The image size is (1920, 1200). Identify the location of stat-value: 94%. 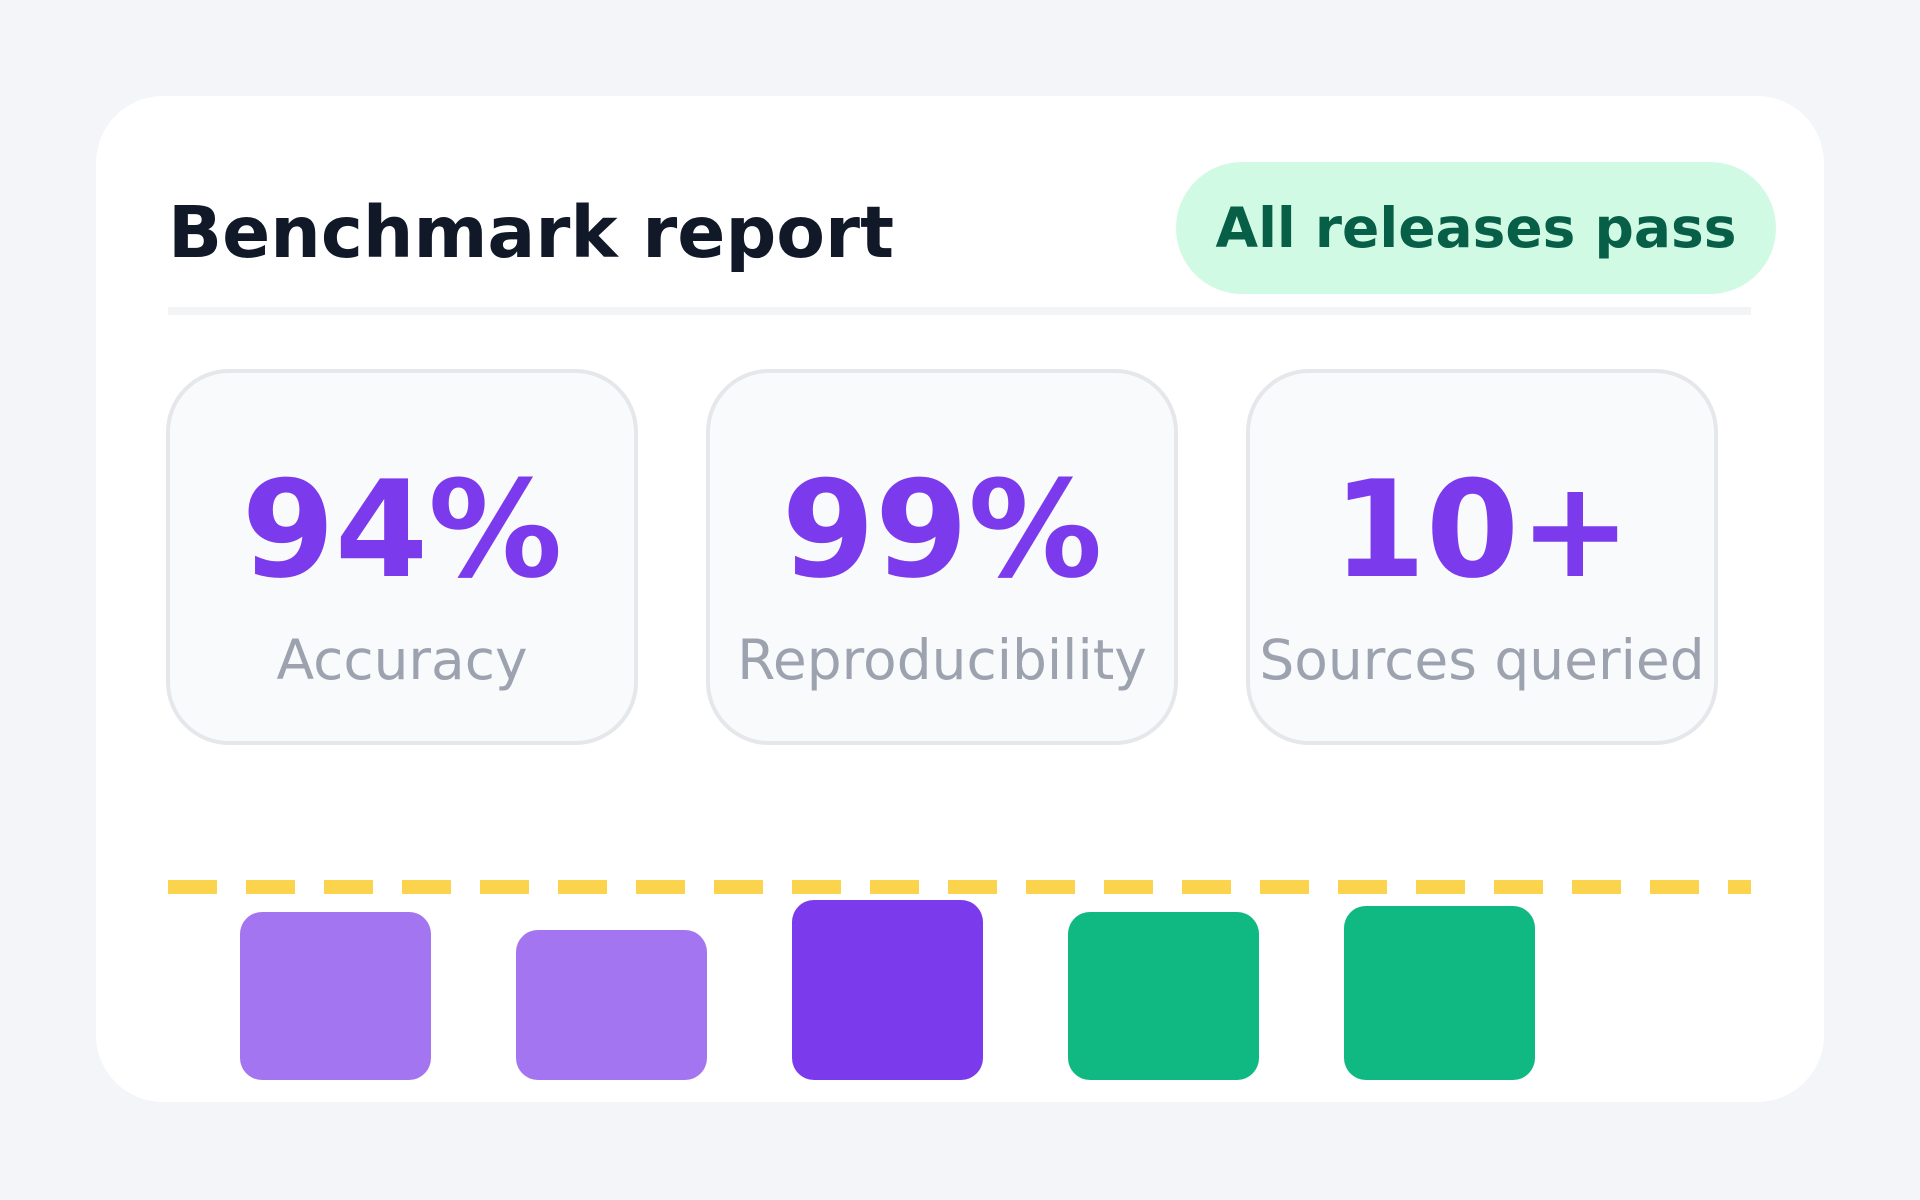
(402, 530).